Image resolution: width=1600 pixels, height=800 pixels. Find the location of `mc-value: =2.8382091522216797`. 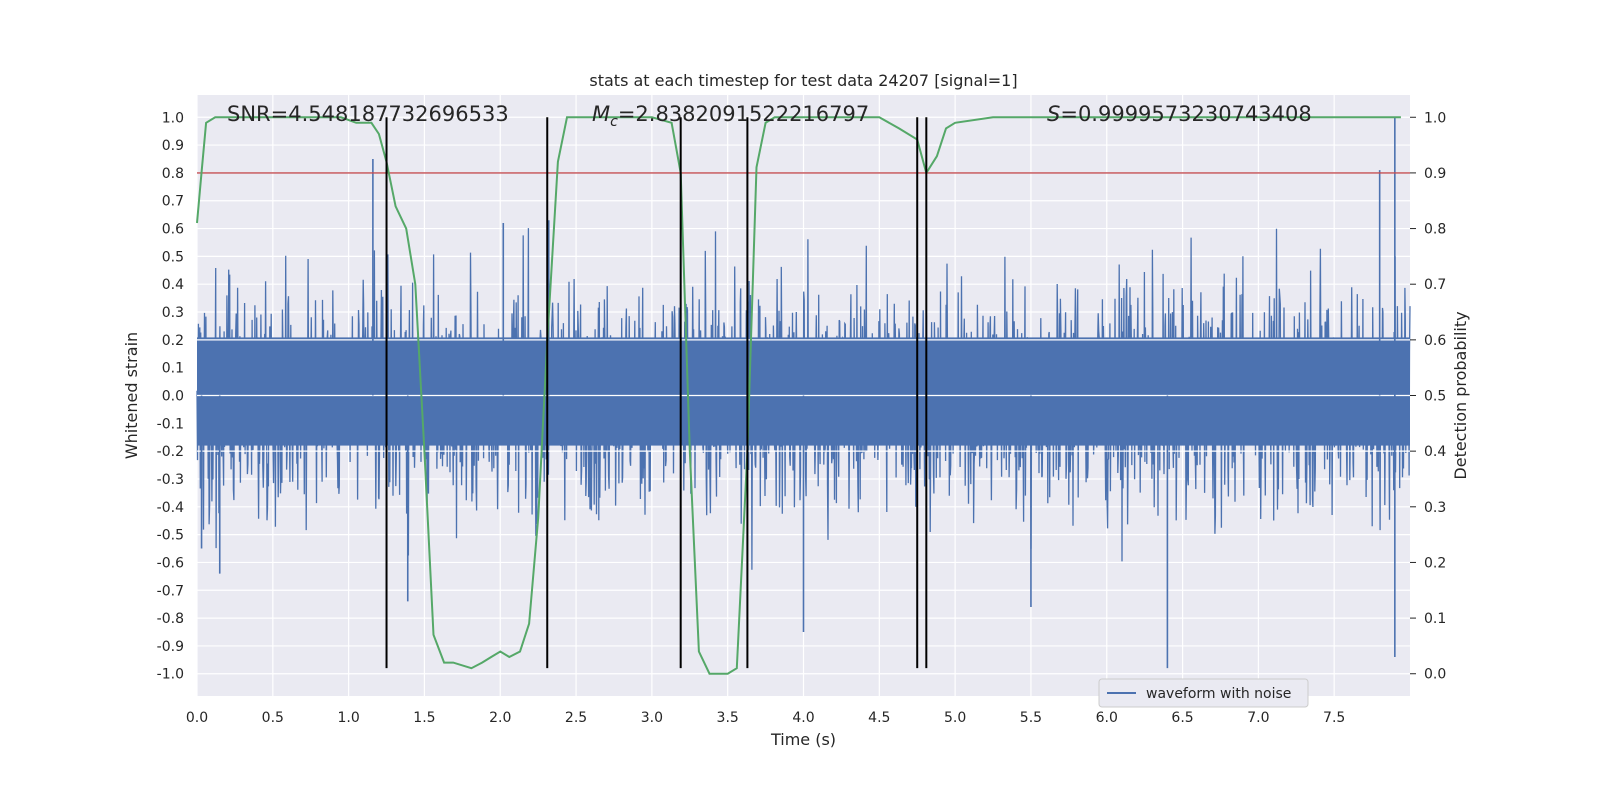

mc-value: =2.8382091522216797 is located at coordinates (743, 114).